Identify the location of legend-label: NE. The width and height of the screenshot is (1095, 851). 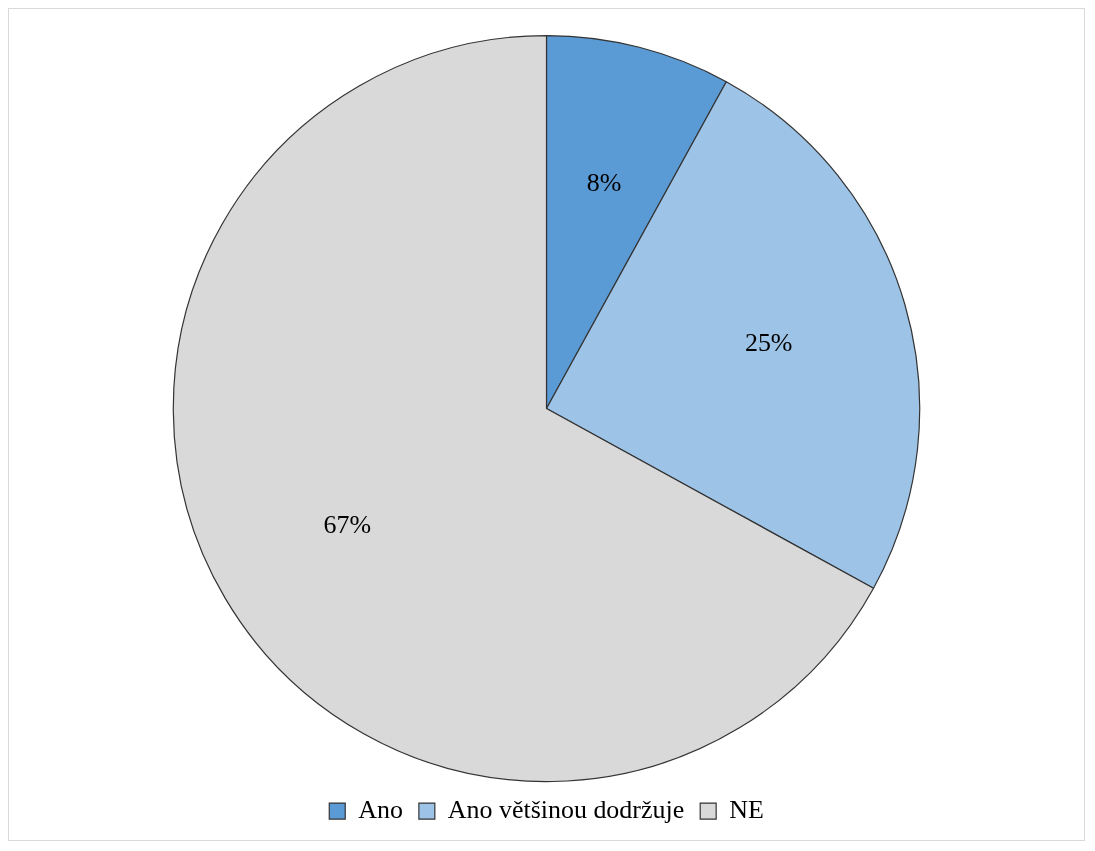
(746, 809).